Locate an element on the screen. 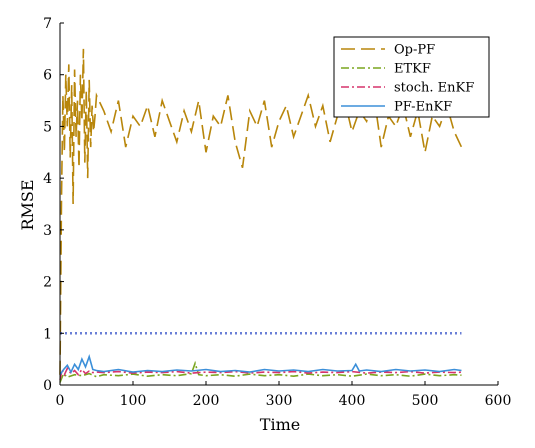 This screenshot has width=535, height=448. y-tick-label-6: 6 is located at coordinates (47, 76).